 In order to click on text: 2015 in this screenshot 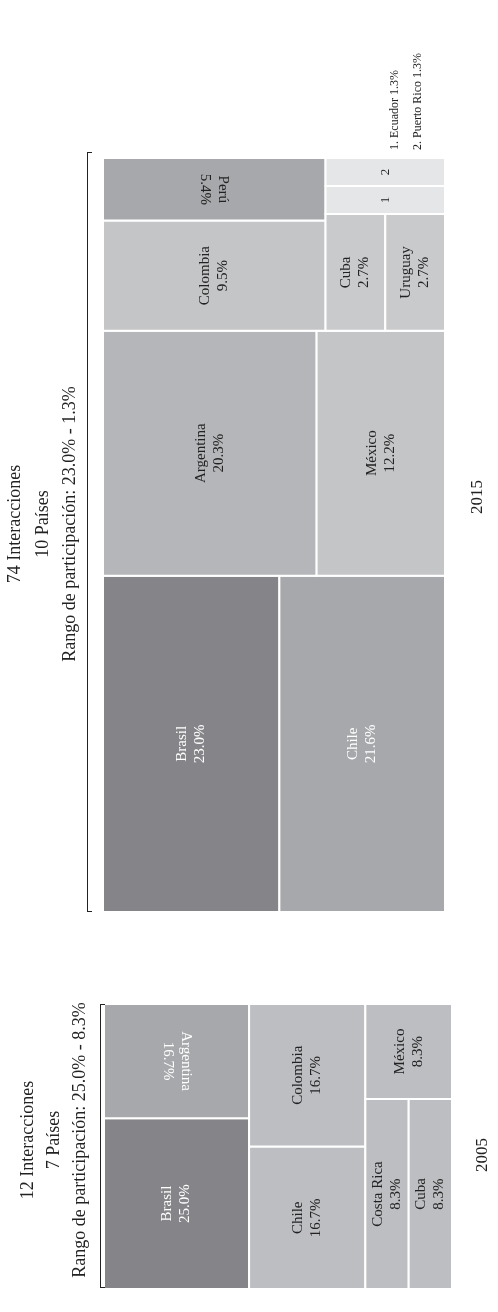, I will do `click(477, 497)`.